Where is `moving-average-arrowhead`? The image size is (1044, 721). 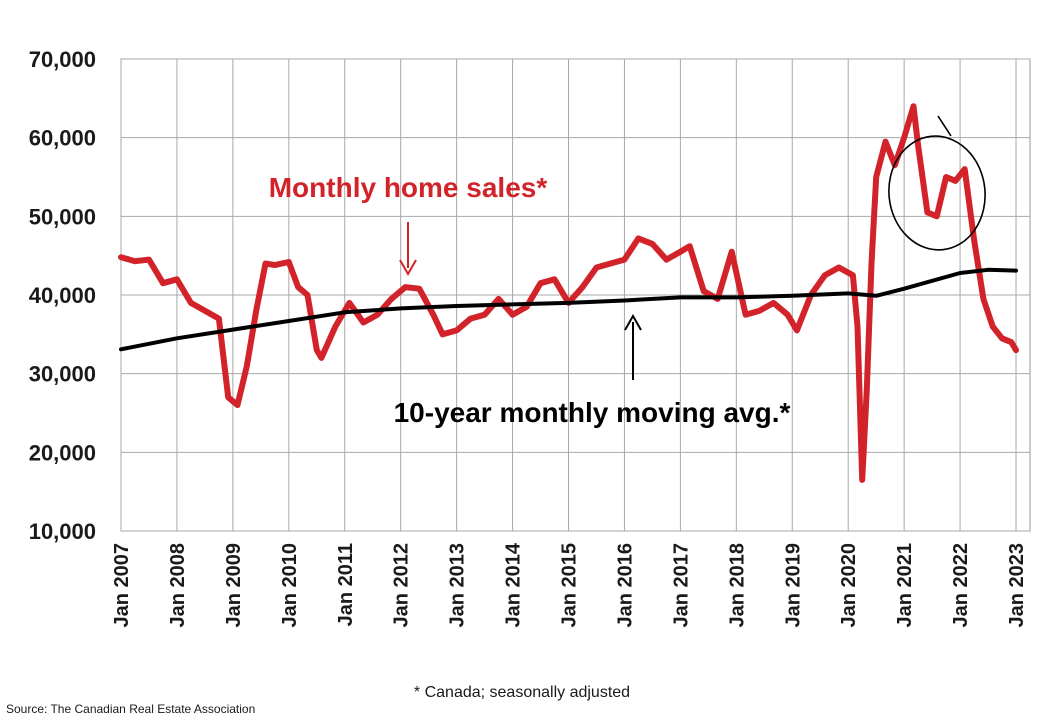 moving-average-arrowhead is located at coordinates (633, 322).